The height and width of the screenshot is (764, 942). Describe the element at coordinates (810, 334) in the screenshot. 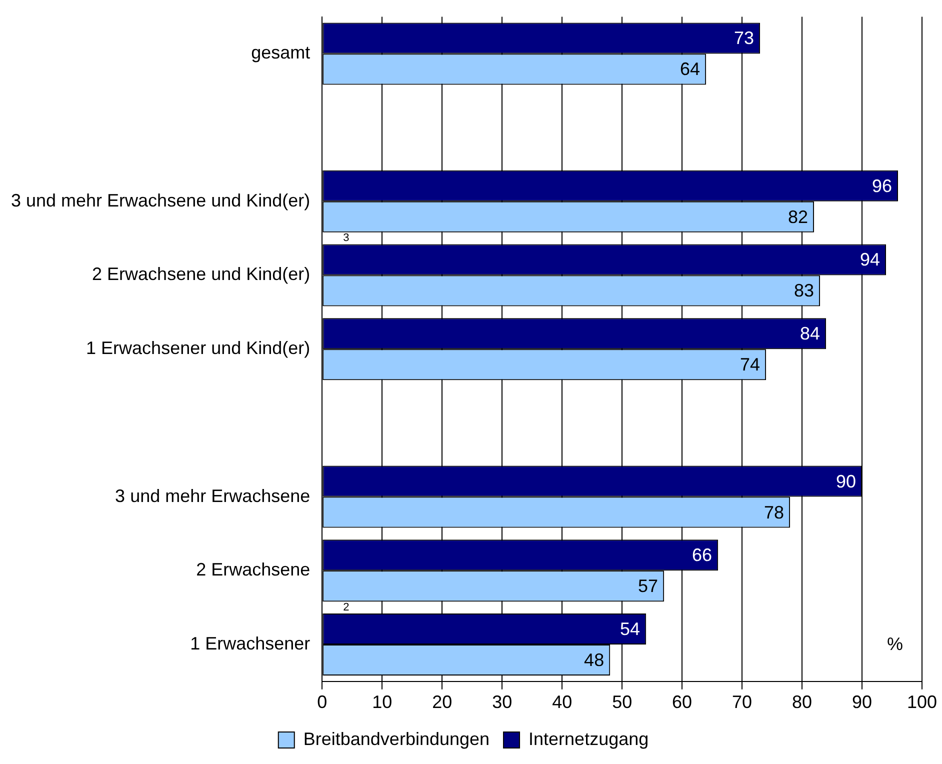

I see `data-label: 84` at that location.